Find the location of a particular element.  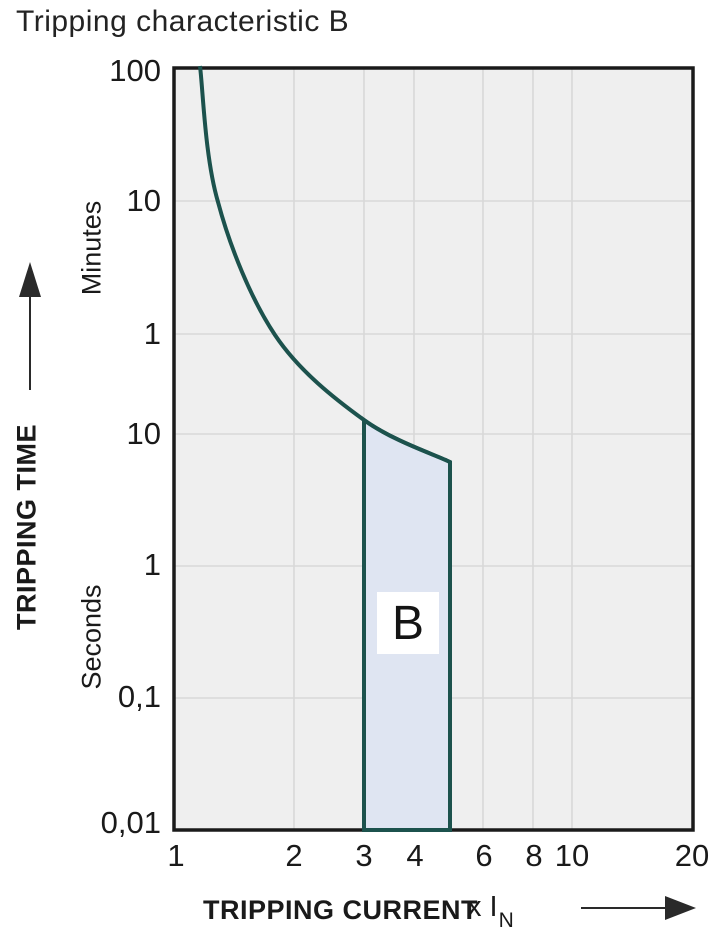

x-axis-tick-label: 20 is located at coordinates (692, 855).